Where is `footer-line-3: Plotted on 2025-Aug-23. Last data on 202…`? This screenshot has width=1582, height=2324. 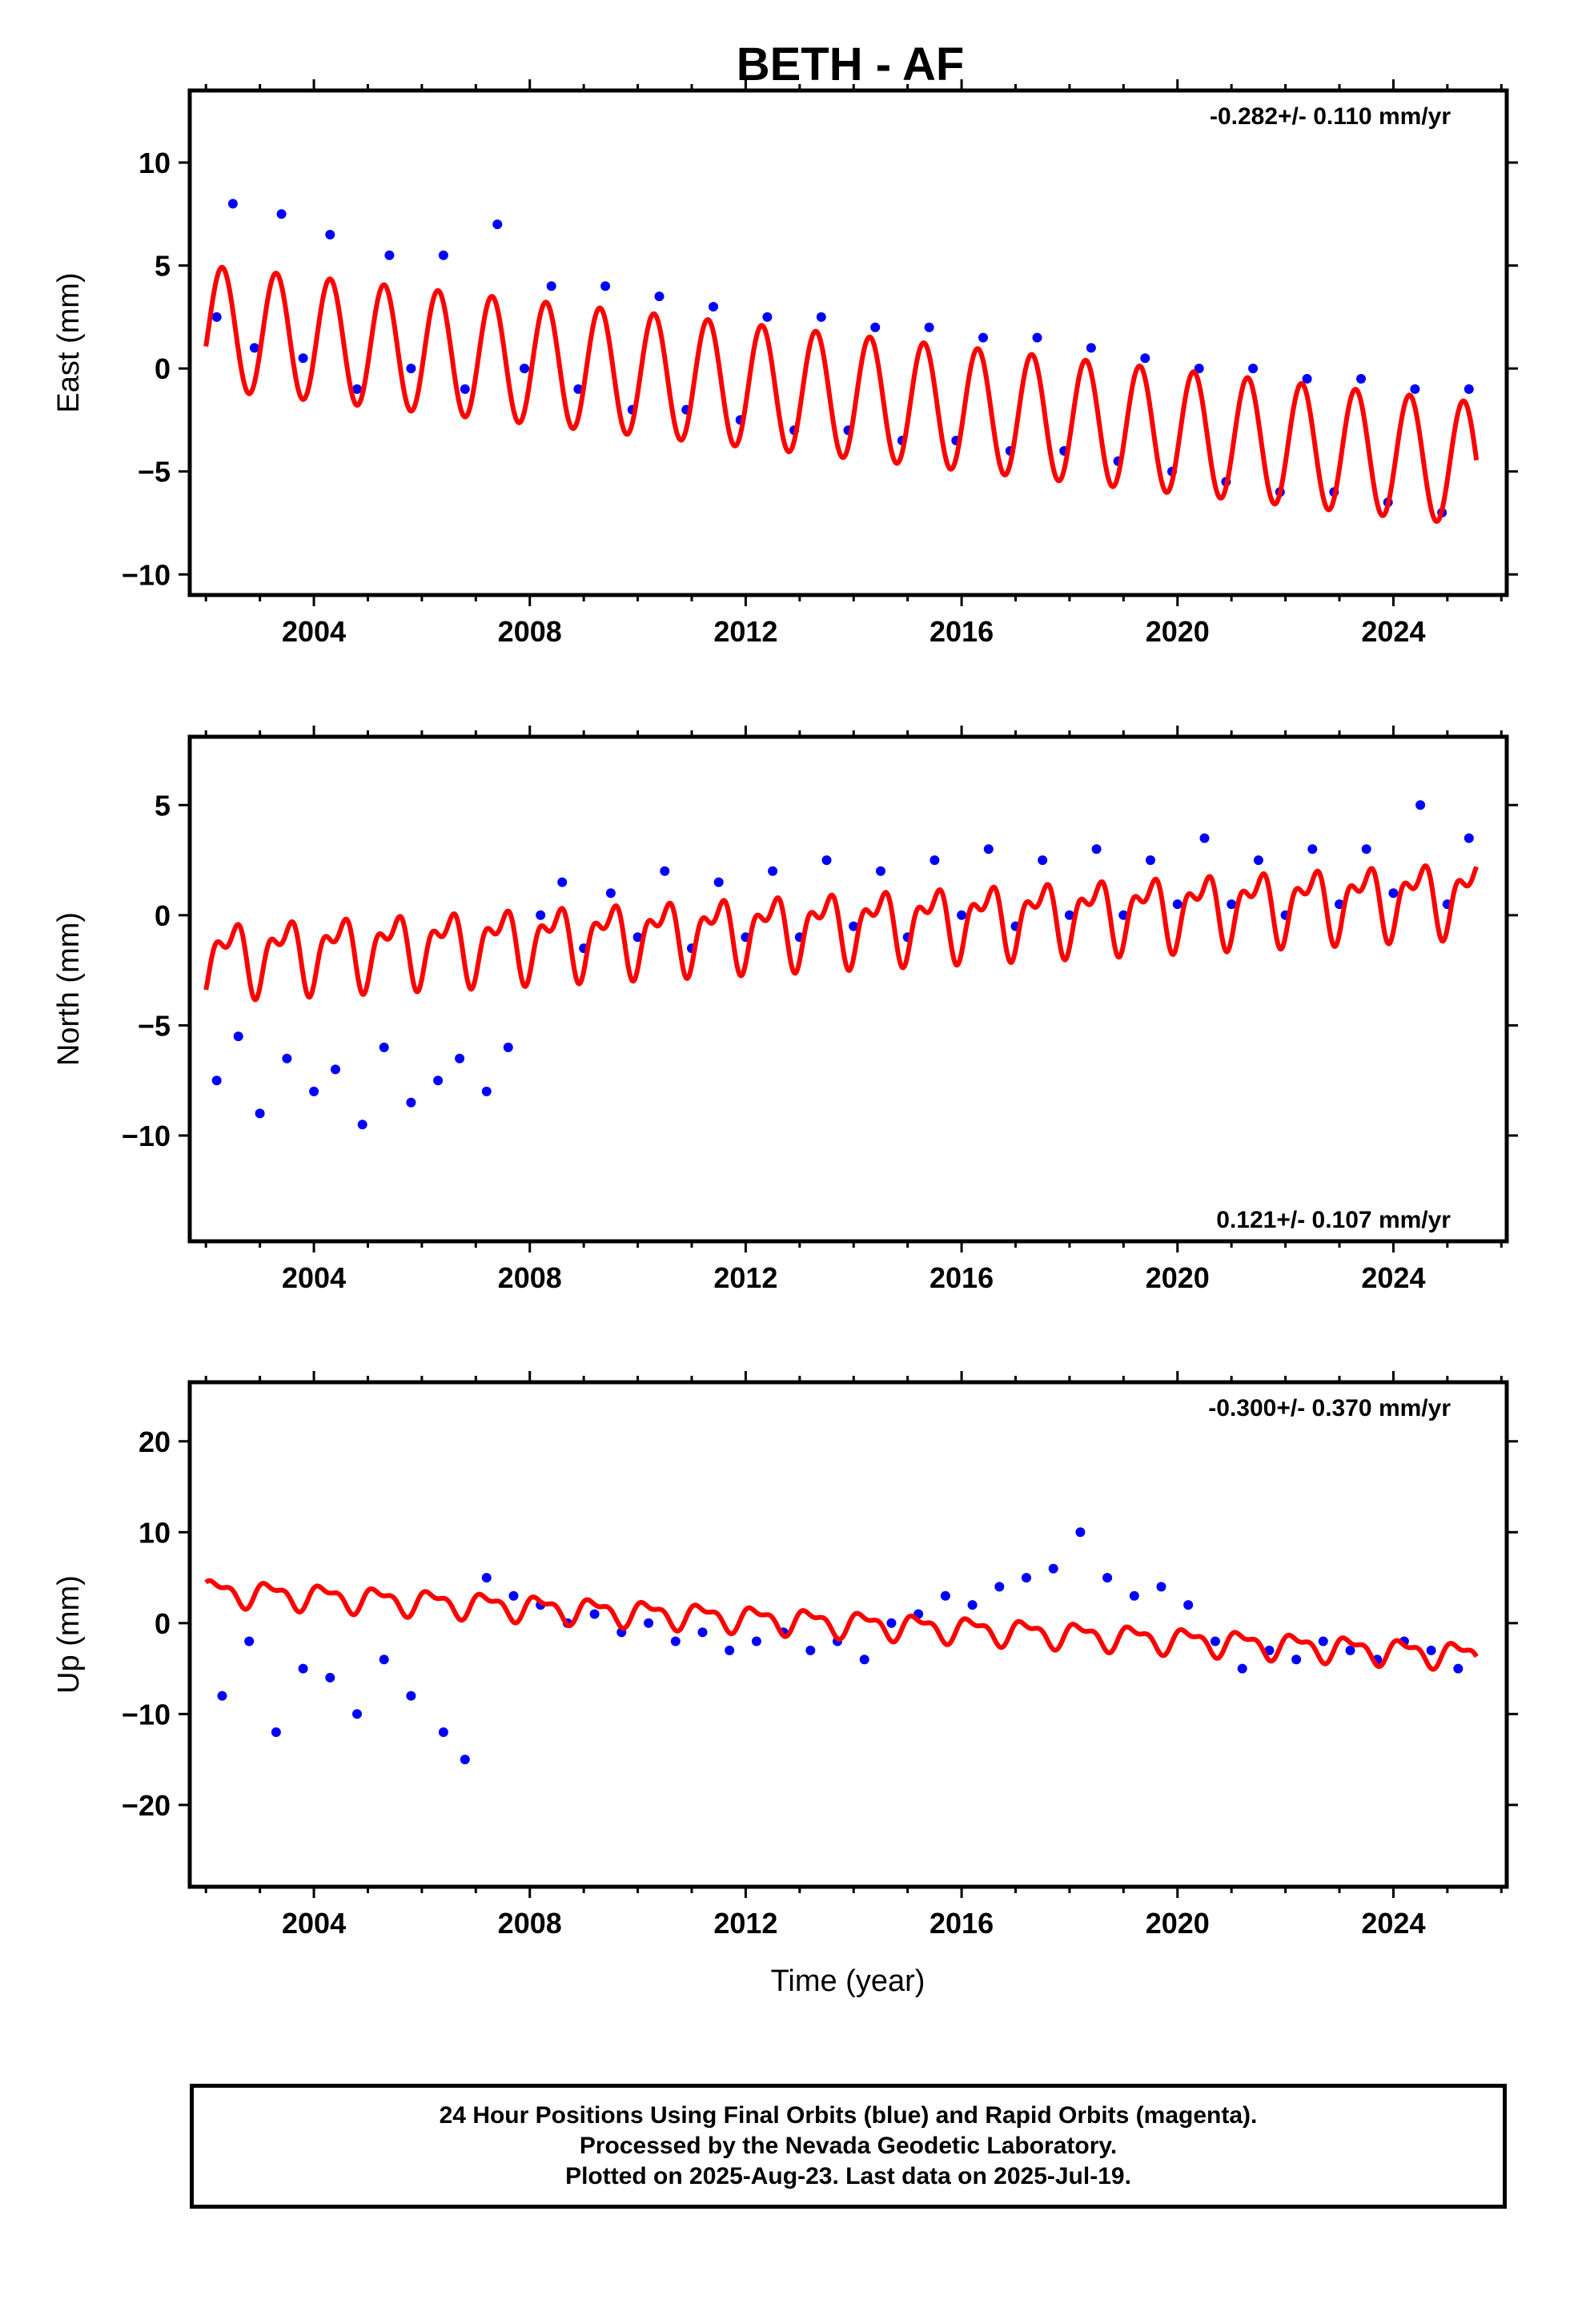 footer-line-3: Plotted on 2025-Aug-23. Last data on 202… is located at coordinates (848, 2176).